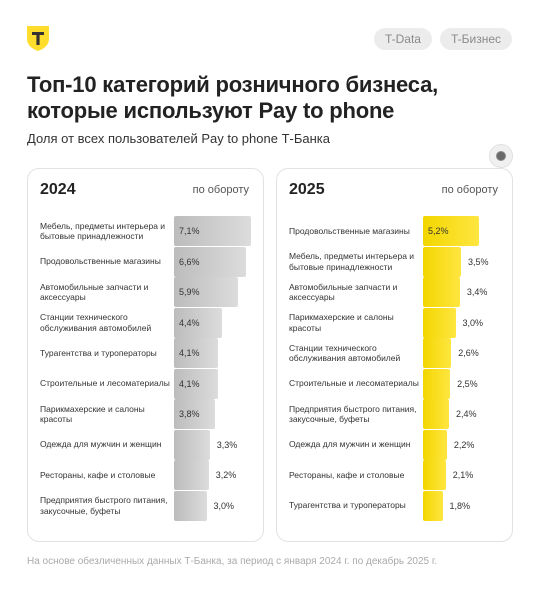 Image resolution: width=540 pixels, height=595 pixels. Describe the element at coordinates (402, 39) in the screenshot. I see `tag-t-data: T-Data` at that location.